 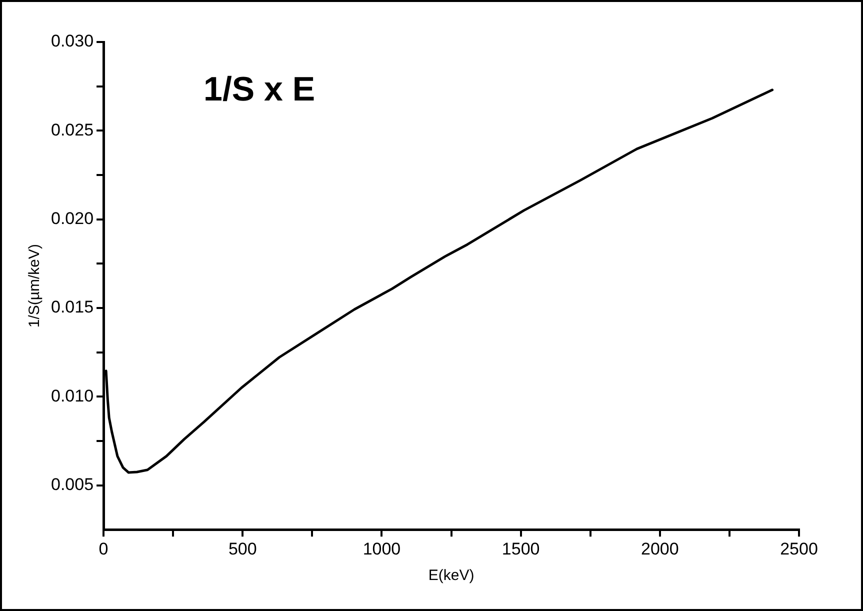 I want to click on x-tick-label: 2500, so click(x=799, y=548).